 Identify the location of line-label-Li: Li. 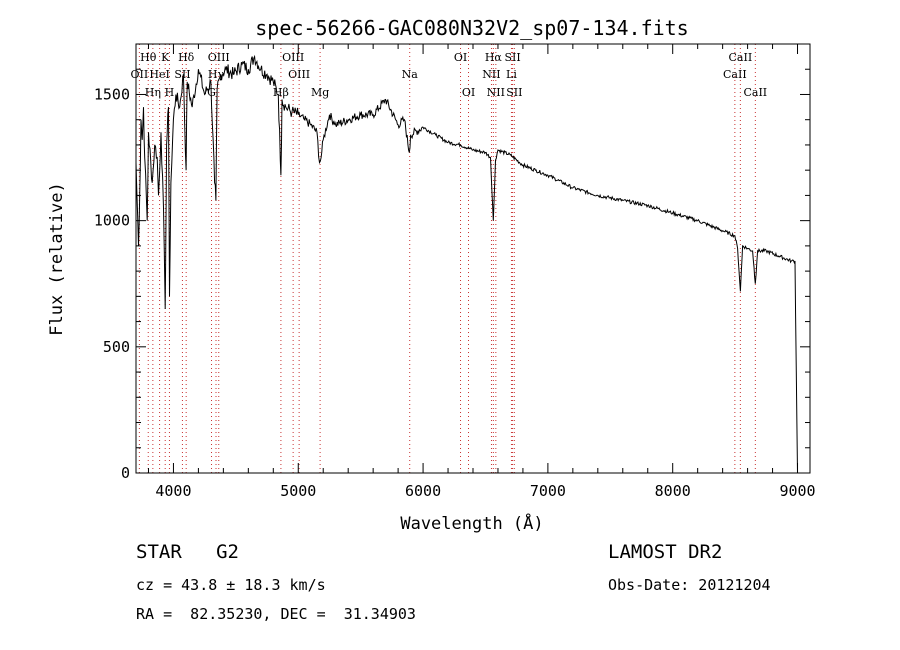
(511, 74).